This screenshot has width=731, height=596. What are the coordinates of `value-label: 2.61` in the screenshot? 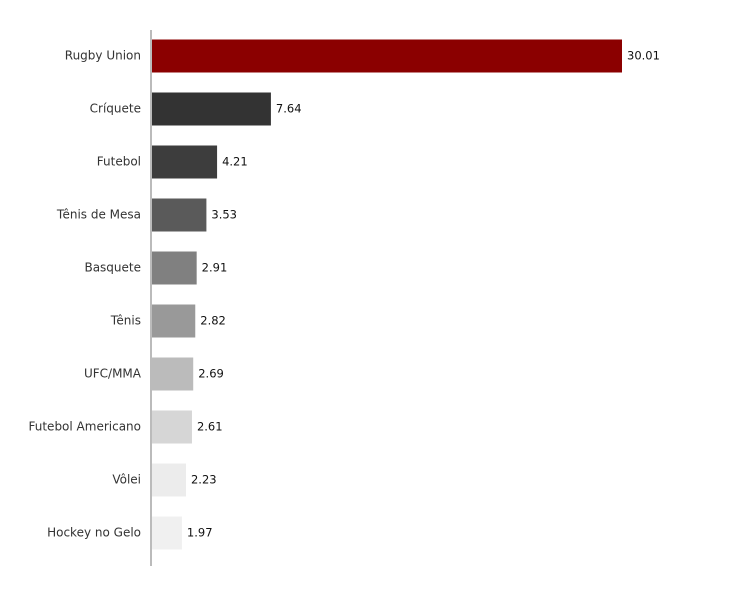 It's located at (210, 427).